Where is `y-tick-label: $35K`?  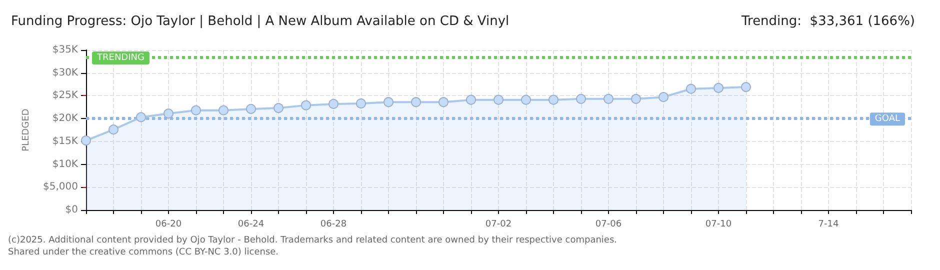 y-tick-label: $35K is located at coordinates (65, 50).